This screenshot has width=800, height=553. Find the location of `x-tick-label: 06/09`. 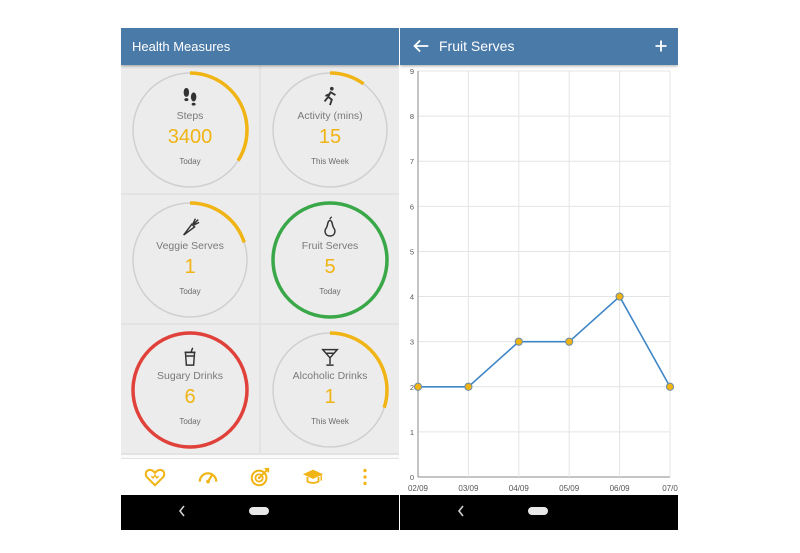

x-tick-label: 06/09 is located at coordinates (620, 488).